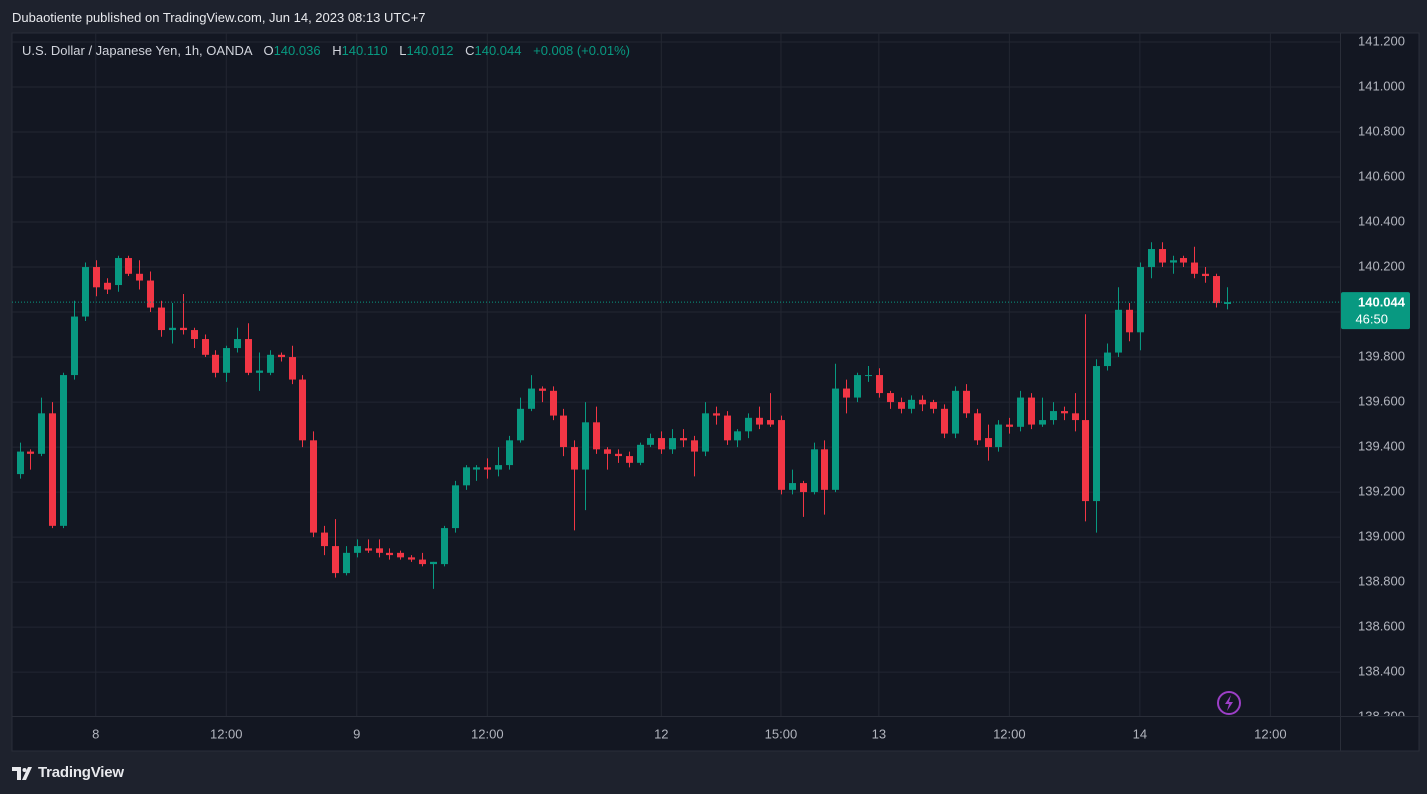 The height and width of the screenshot is (794, 1427). What do you see at coordinates (1381, 491) in the screenshot?
I see `y-tick-label: 139.200` at bounding box center [1381, 491].